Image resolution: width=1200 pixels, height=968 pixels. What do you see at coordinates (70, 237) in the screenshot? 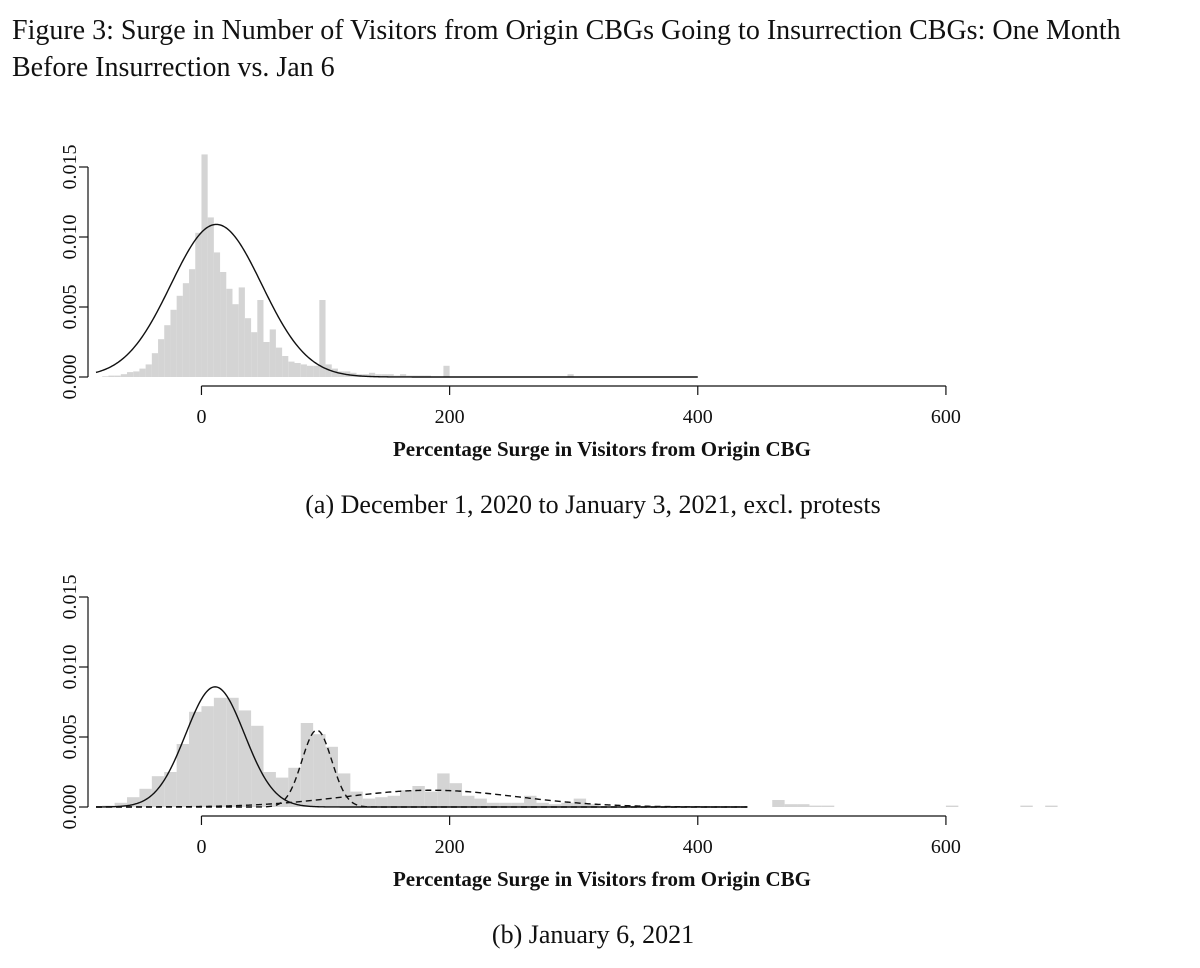
I see `y-tick-label: 0.010` at bounding box center [70, 237].